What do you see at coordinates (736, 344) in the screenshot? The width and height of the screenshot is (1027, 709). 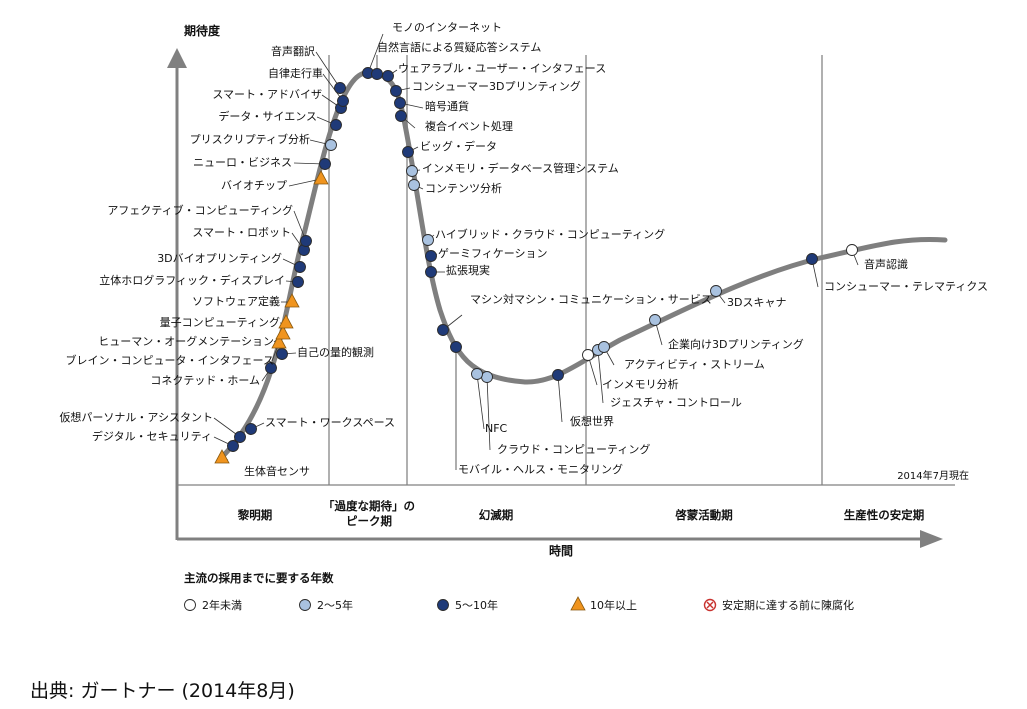 I see `technology-label: 企業向け3Dプリンティング` at bounding box center [736, 344].